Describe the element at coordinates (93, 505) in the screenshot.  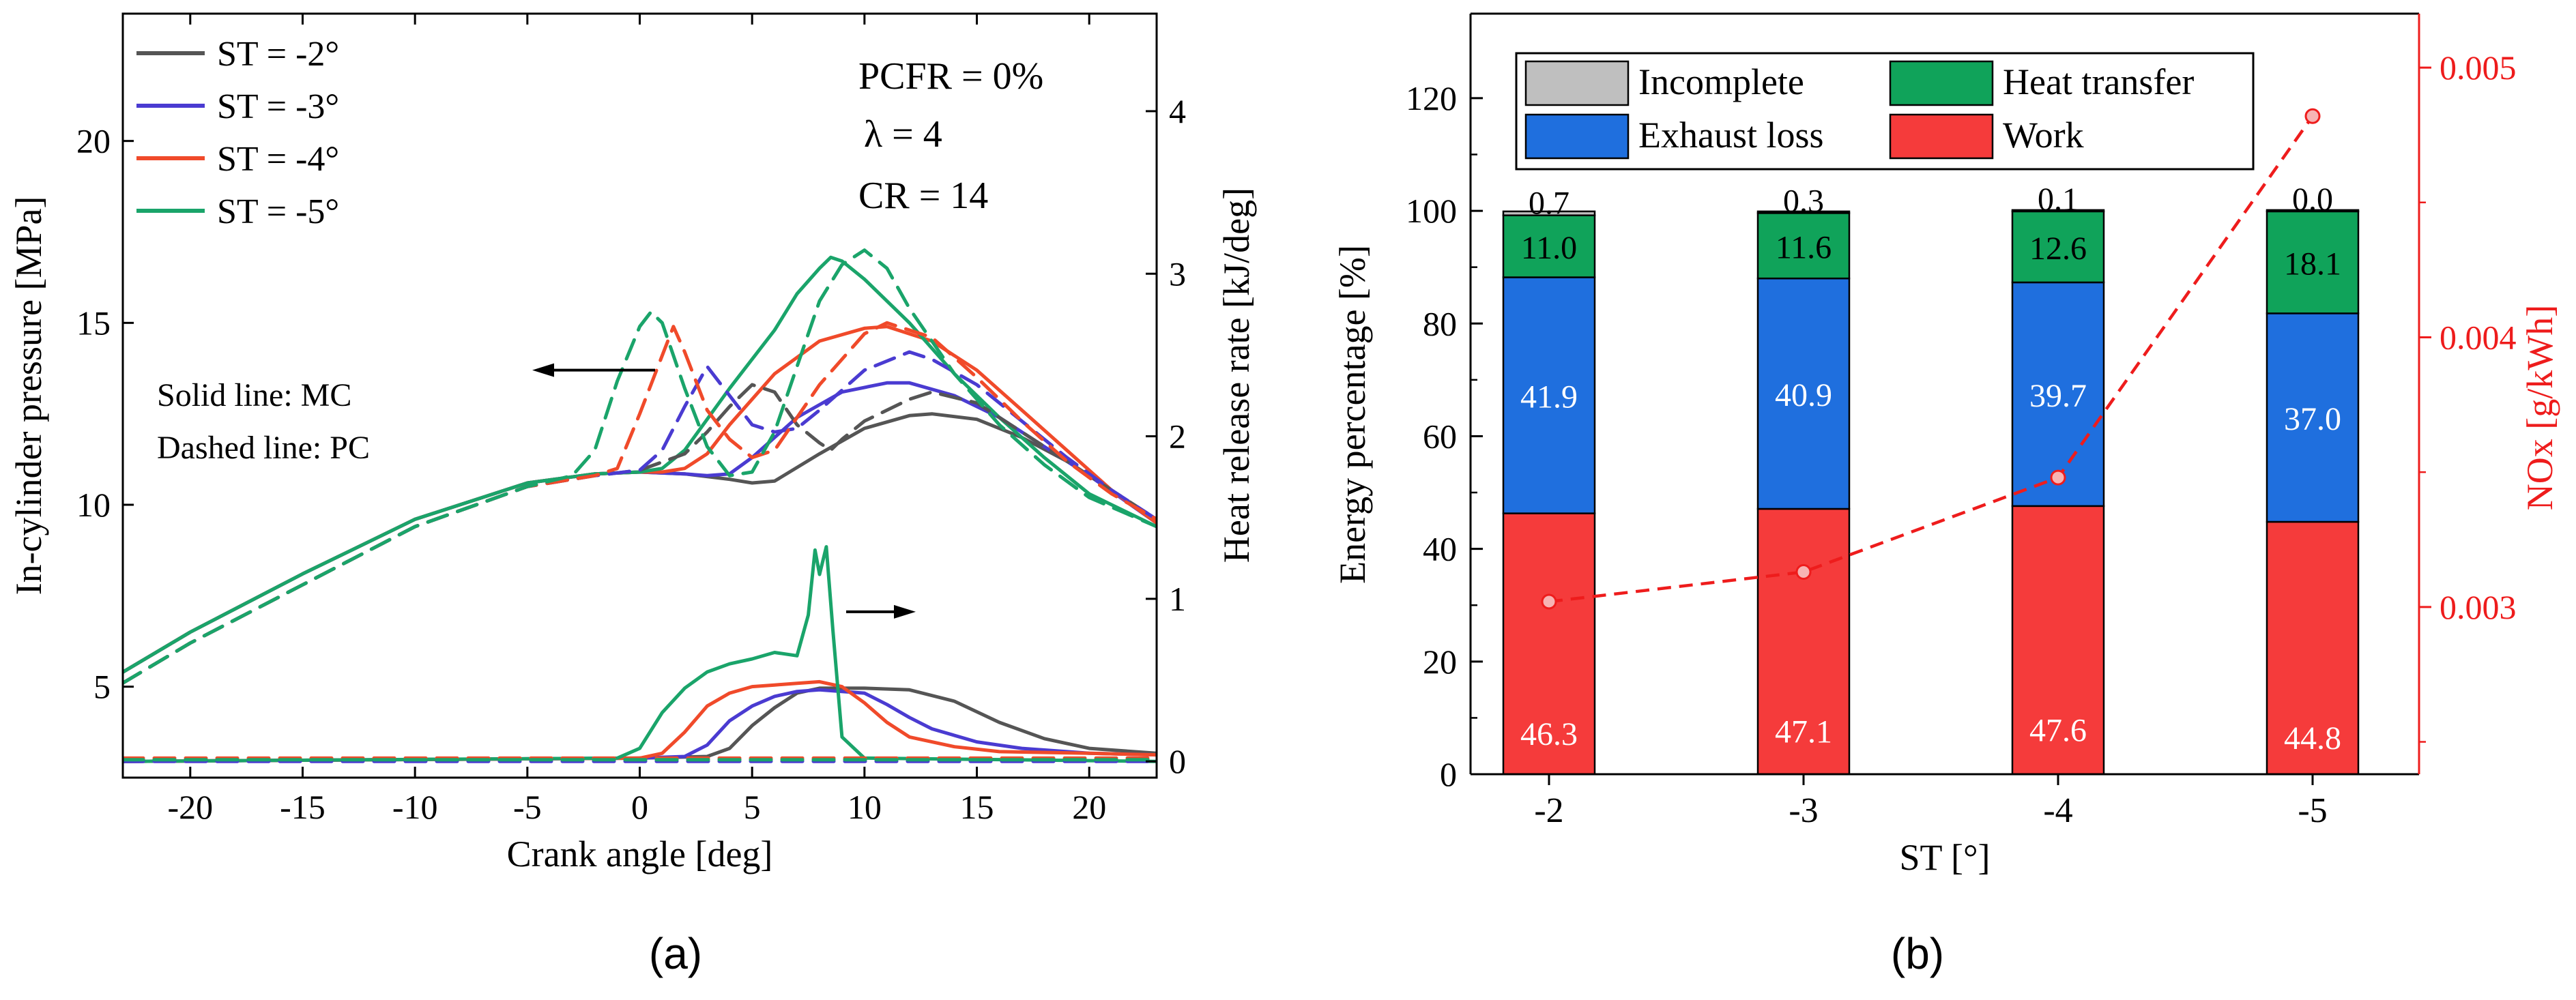
I see `y-tick-label: 10` at that location.